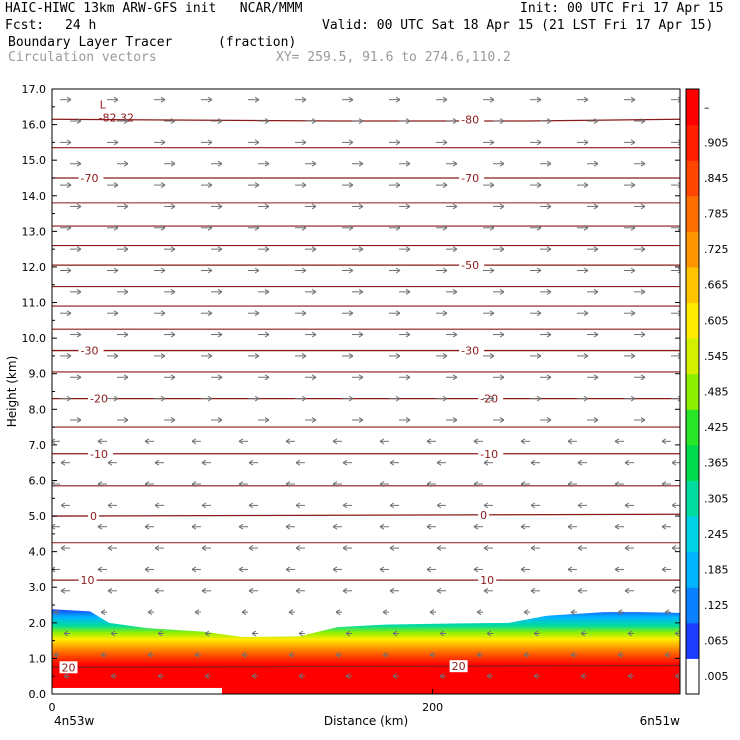 Image resolution: width=740 pixels, height=740 pixels. What do you see at coordinates (38, 445) in the screenshot?
I see `y-tick-label: 7.0` at bounding box center [38, 445].